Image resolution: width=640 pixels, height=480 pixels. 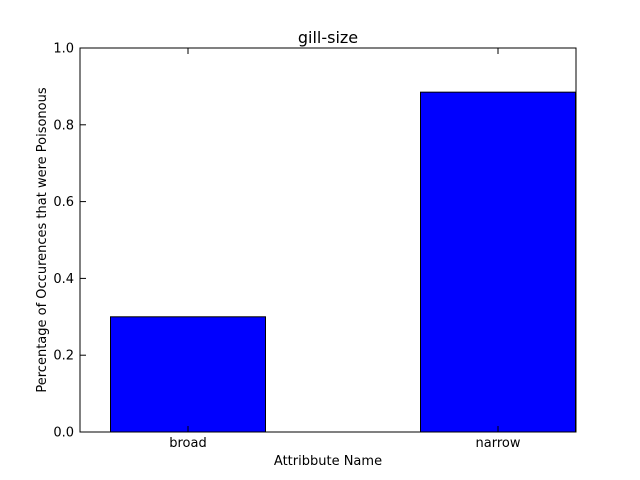 I want to click on bar-broad, so click(x=188, y=374).